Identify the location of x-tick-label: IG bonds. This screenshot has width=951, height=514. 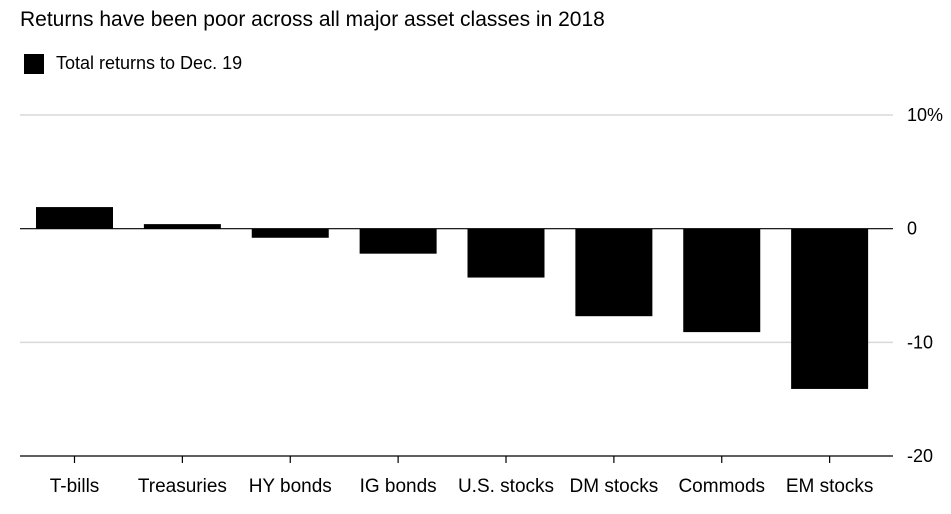
(398, 486).